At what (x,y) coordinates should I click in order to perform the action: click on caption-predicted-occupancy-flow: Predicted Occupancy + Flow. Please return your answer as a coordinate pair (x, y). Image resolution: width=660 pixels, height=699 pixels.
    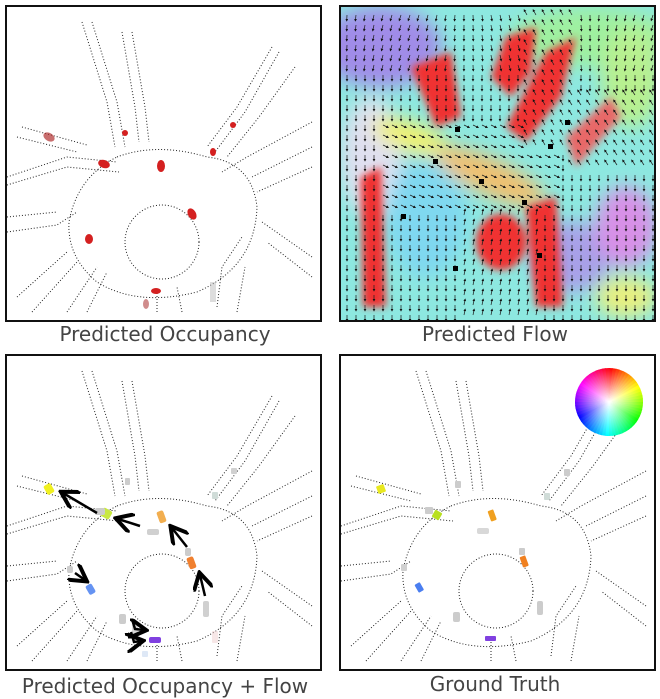
    Looking at the image, I should click on (165, 686).